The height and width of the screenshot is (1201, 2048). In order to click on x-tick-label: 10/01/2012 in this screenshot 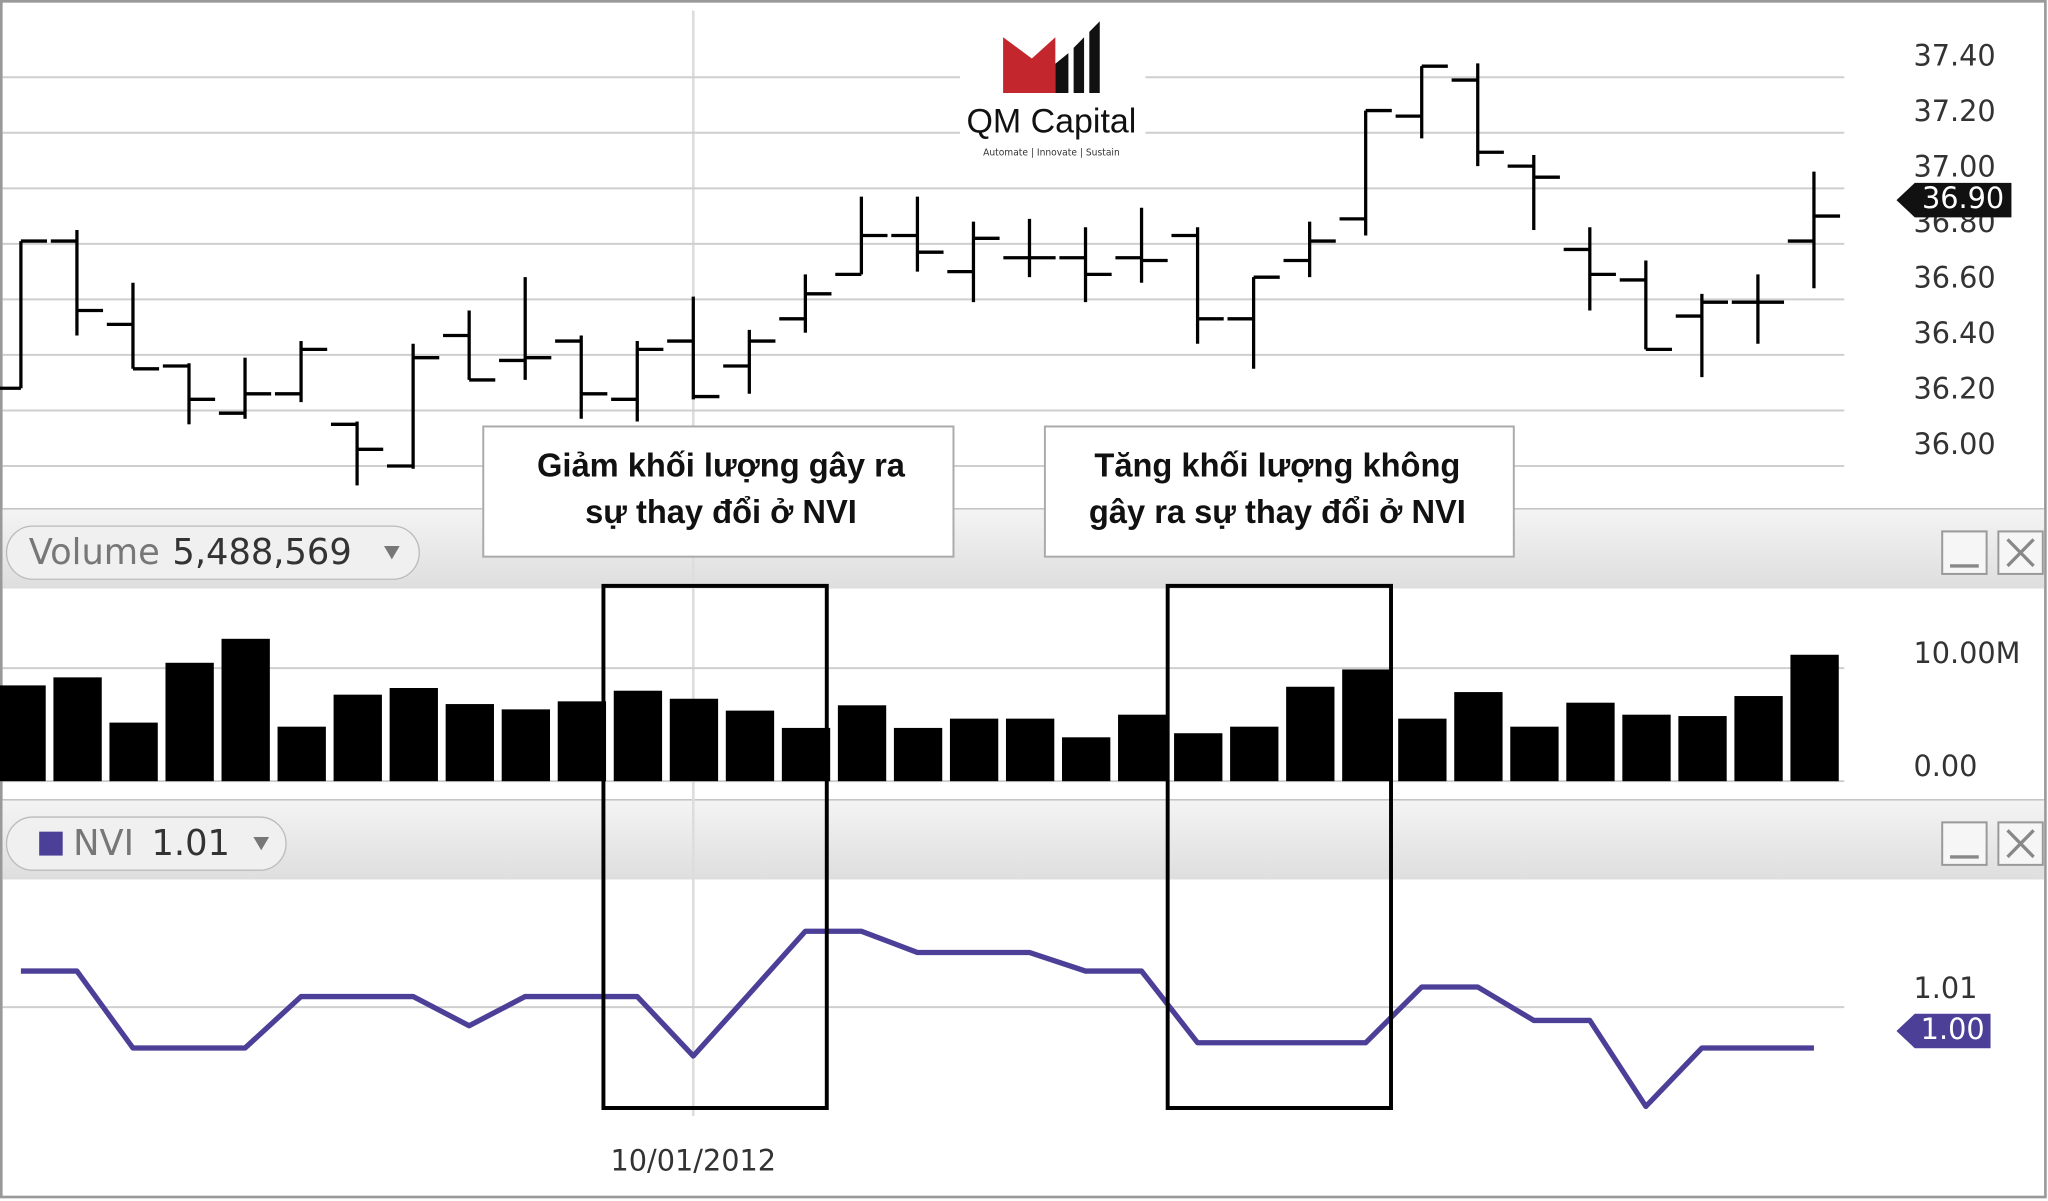, I will do `click(694, 1160)`.